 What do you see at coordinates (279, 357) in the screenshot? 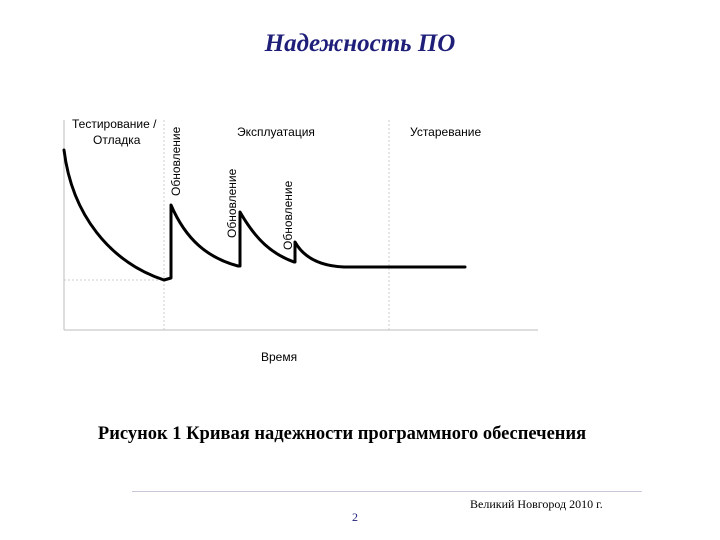
I see `x-axis-label: Время` at bounding box center [279, 357].